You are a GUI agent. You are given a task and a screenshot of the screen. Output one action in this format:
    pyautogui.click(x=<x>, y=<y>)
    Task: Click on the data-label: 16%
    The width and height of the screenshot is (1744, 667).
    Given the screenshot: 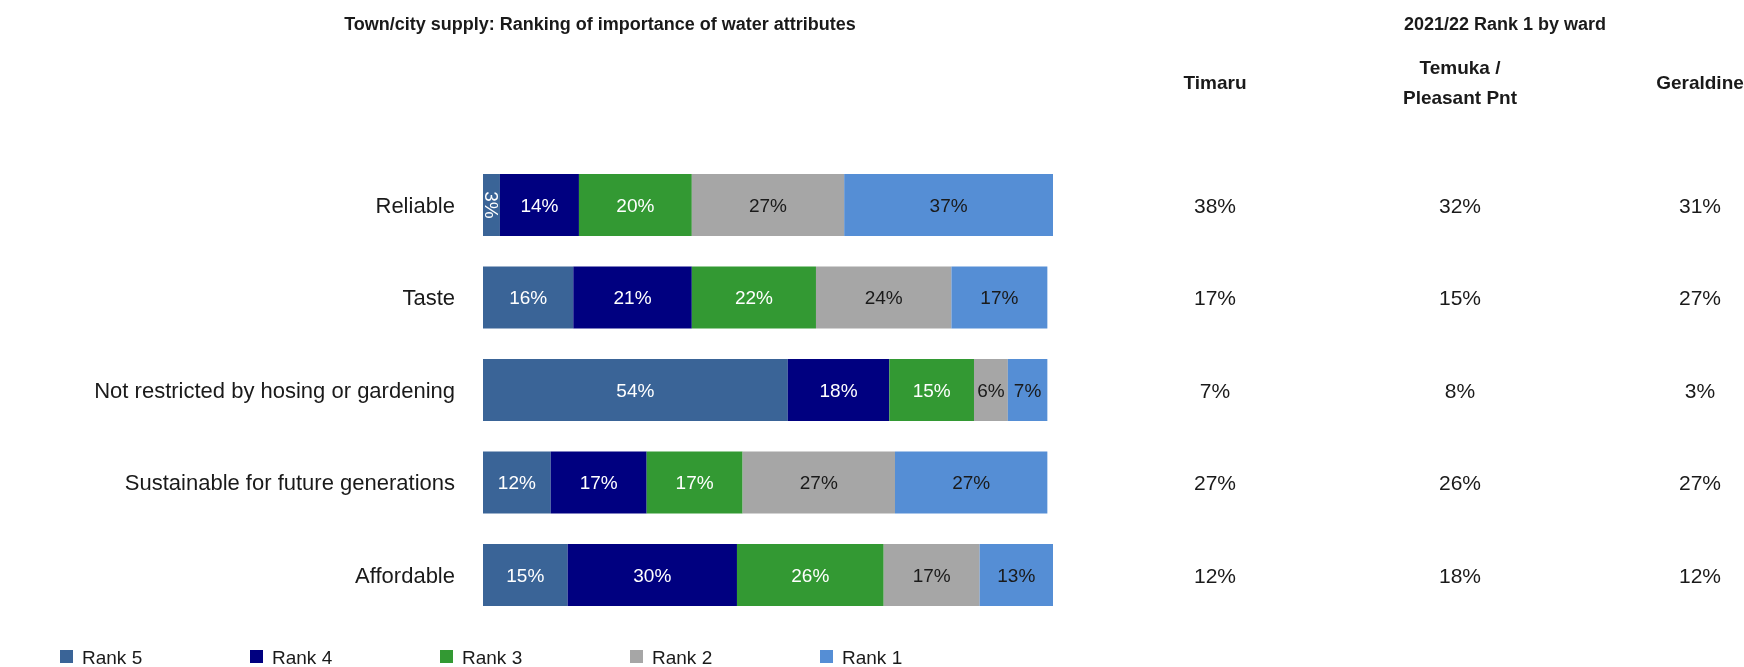 What is the action you would take?
    pyautogui.click(x=528, y=297)
    